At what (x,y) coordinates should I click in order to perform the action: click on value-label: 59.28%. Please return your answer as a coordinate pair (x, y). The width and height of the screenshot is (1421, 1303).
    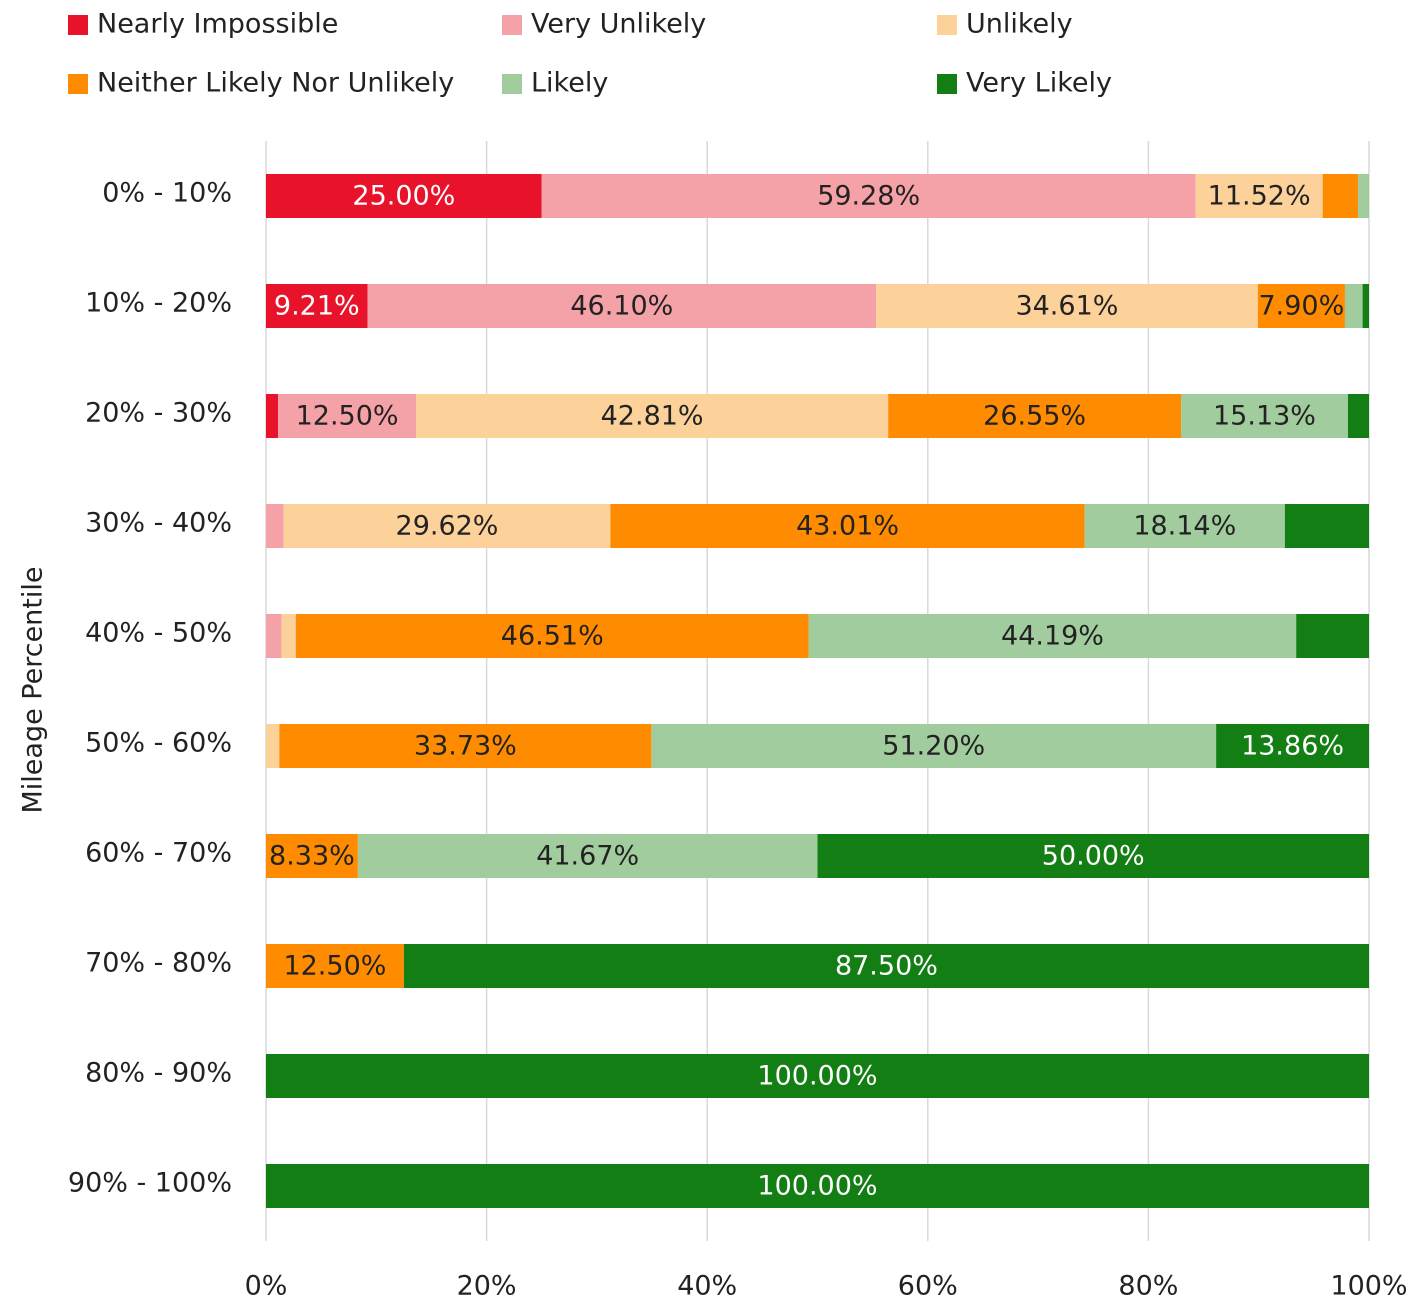
    Looking at the image, I should click on (868, 196).